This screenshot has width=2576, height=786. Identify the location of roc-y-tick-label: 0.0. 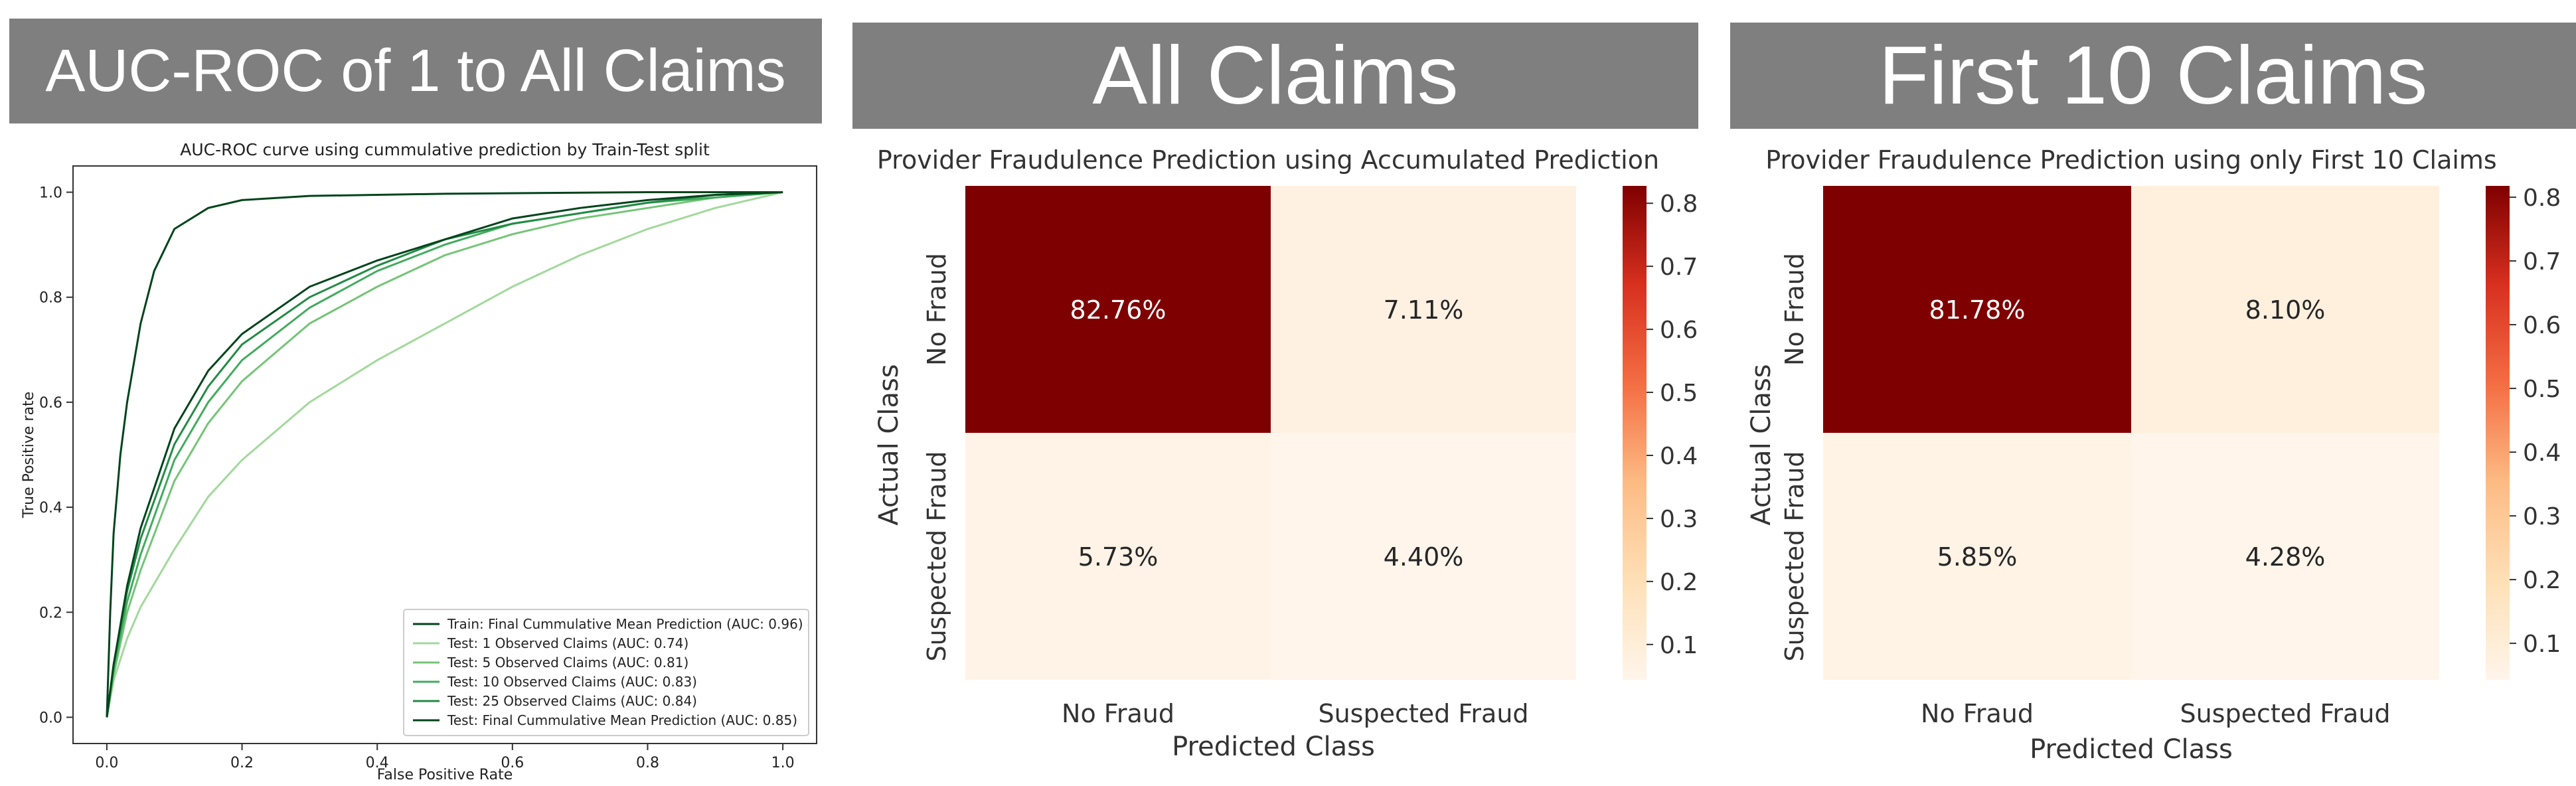
(50, 718).